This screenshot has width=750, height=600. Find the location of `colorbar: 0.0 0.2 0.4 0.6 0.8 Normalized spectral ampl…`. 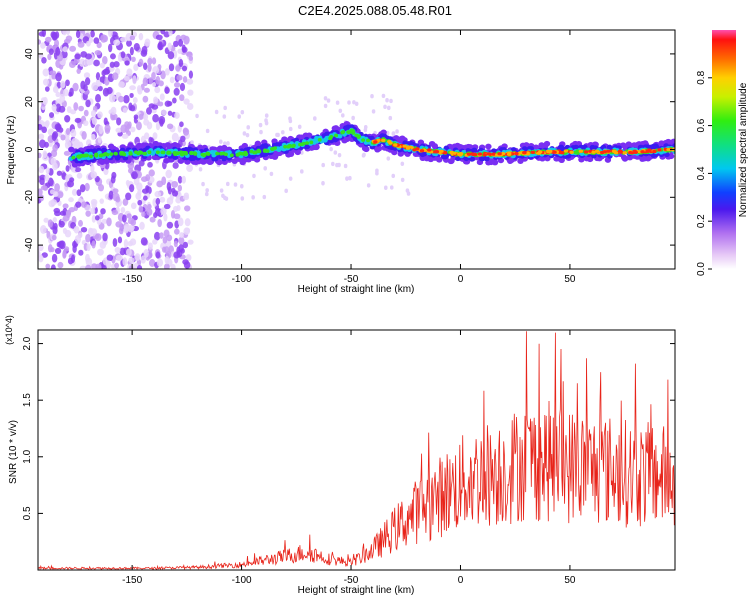

colorbar: 0.0 0.2 0.4 0.6 0.8 Normalized spectral ampl… is located at coordinates (722, 153).